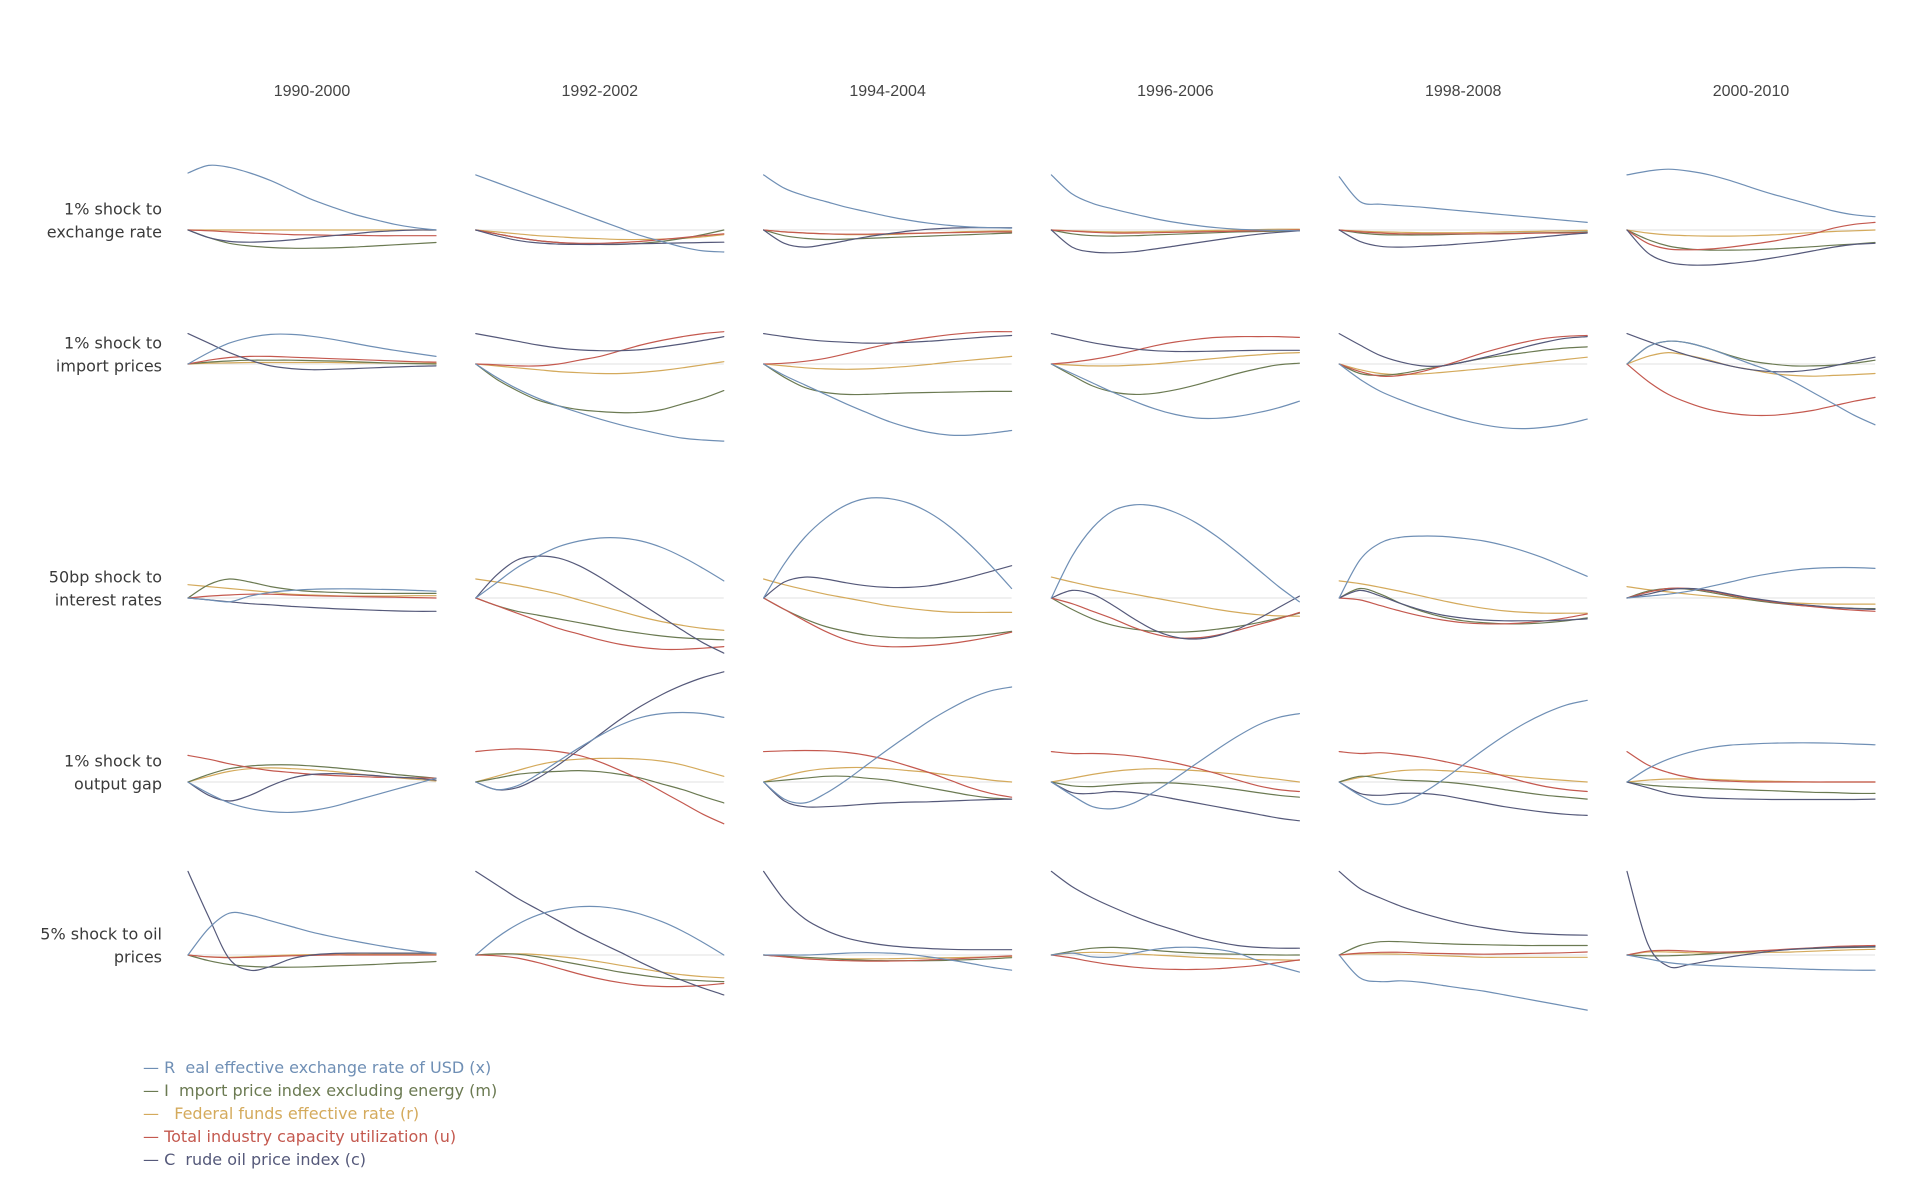 This screenshot has height=1200, width=1920. Describe the element at coordinates (113, 761) in the screenshot. I see `row-label: 1% shock to` at that location.